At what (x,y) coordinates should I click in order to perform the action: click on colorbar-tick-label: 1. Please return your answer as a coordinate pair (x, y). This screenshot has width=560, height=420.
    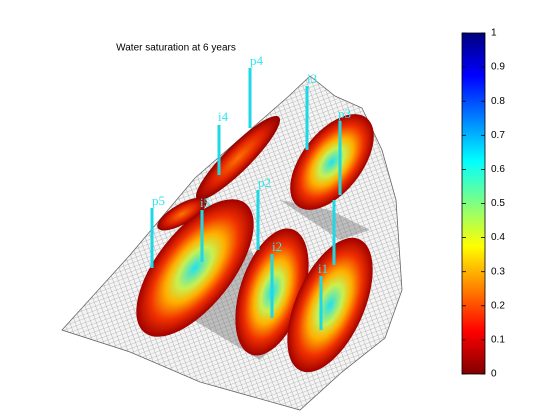
    Looking at the image, I should click on (494, 33).